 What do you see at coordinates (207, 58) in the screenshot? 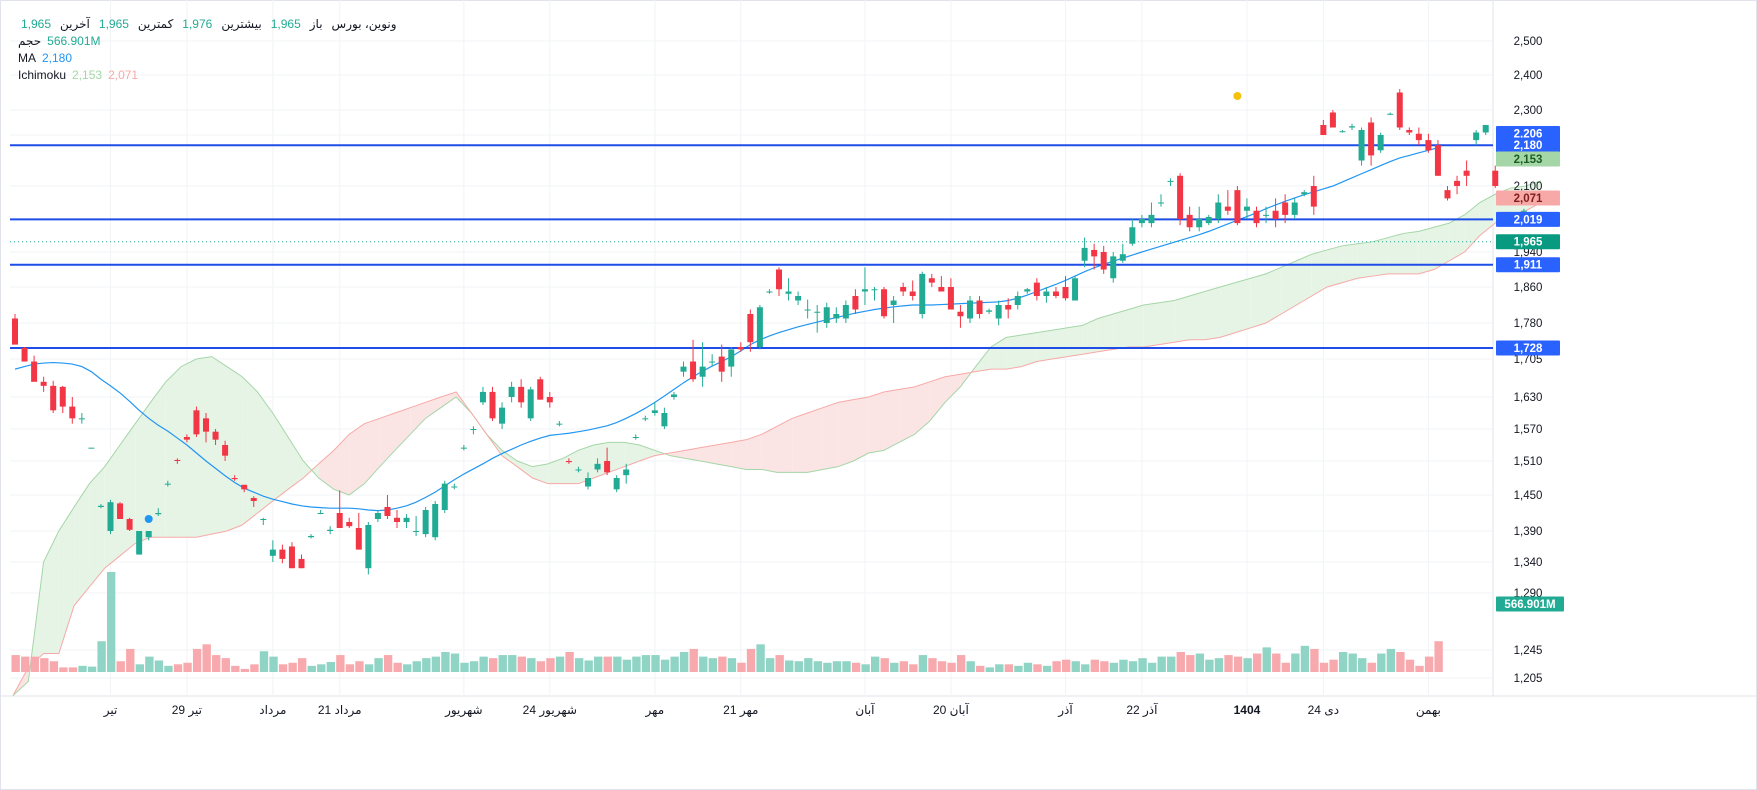
I see `ma-legend-row: MA 2,180` at bounding box center [207, 58].